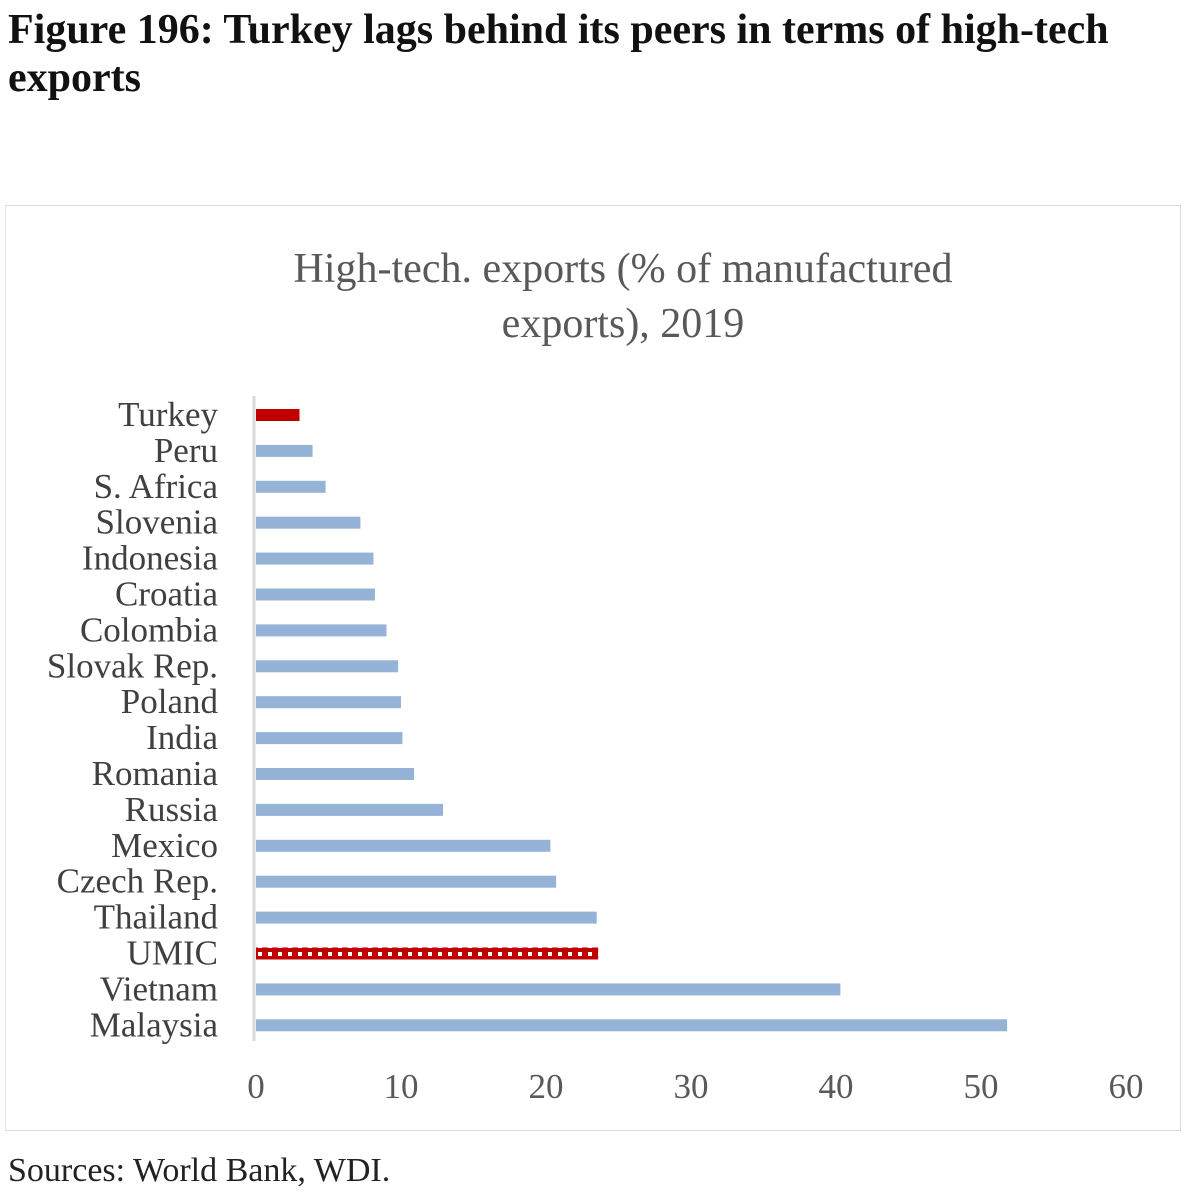 The image size is (1200, 1204). Describe the element at coordinates (172, 809) in the screenshot. I see `category-label: Russia` at that location.